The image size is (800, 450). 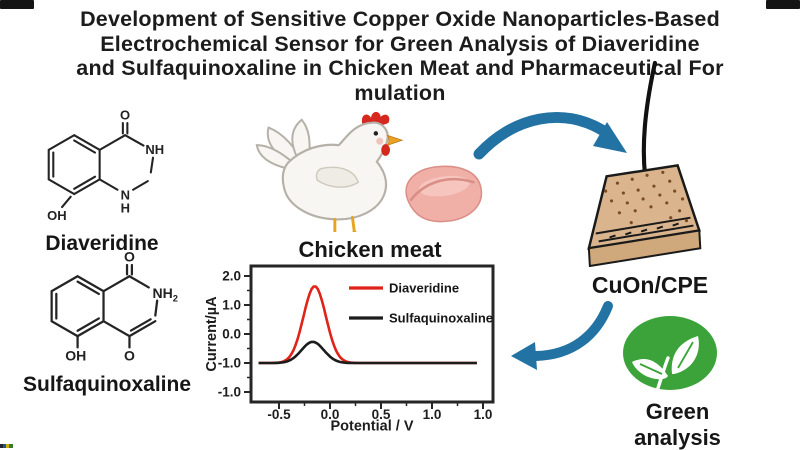 I want to click on chart-curves, so click(x=367, y=325).